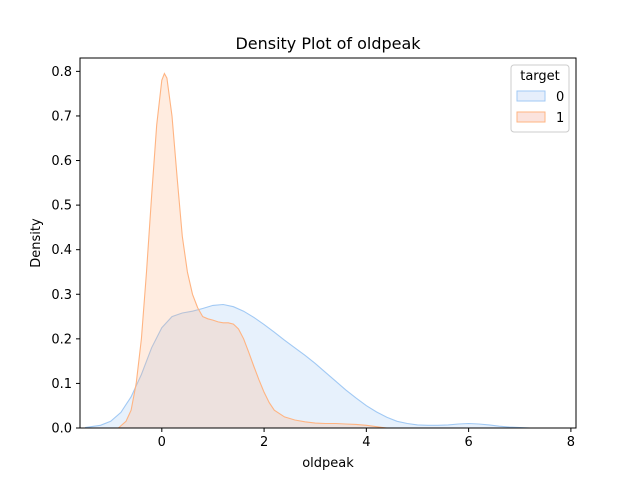 This screenshot has height=480, width=640. I want to click on y-tick-label: 0.7, so click(61, 116).